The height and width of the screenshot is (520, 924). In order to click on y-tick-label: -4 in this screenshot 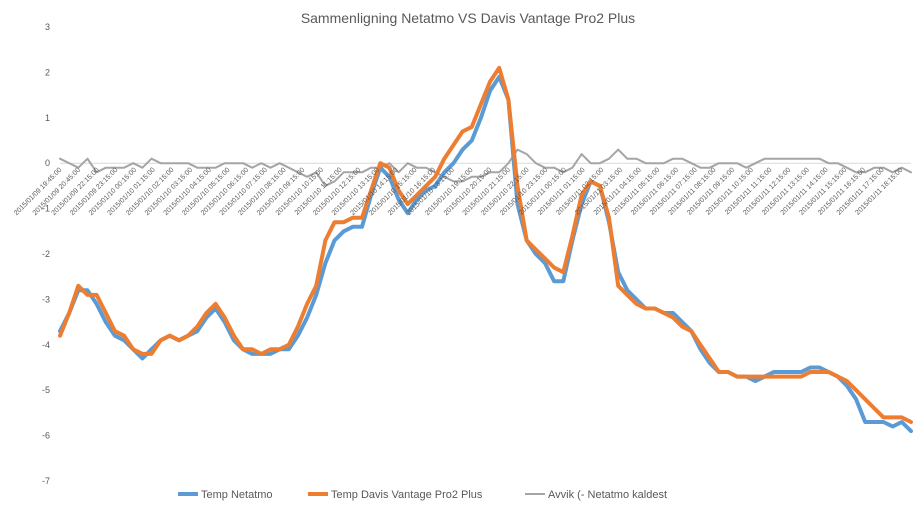, I will do `click(46, 345)`.